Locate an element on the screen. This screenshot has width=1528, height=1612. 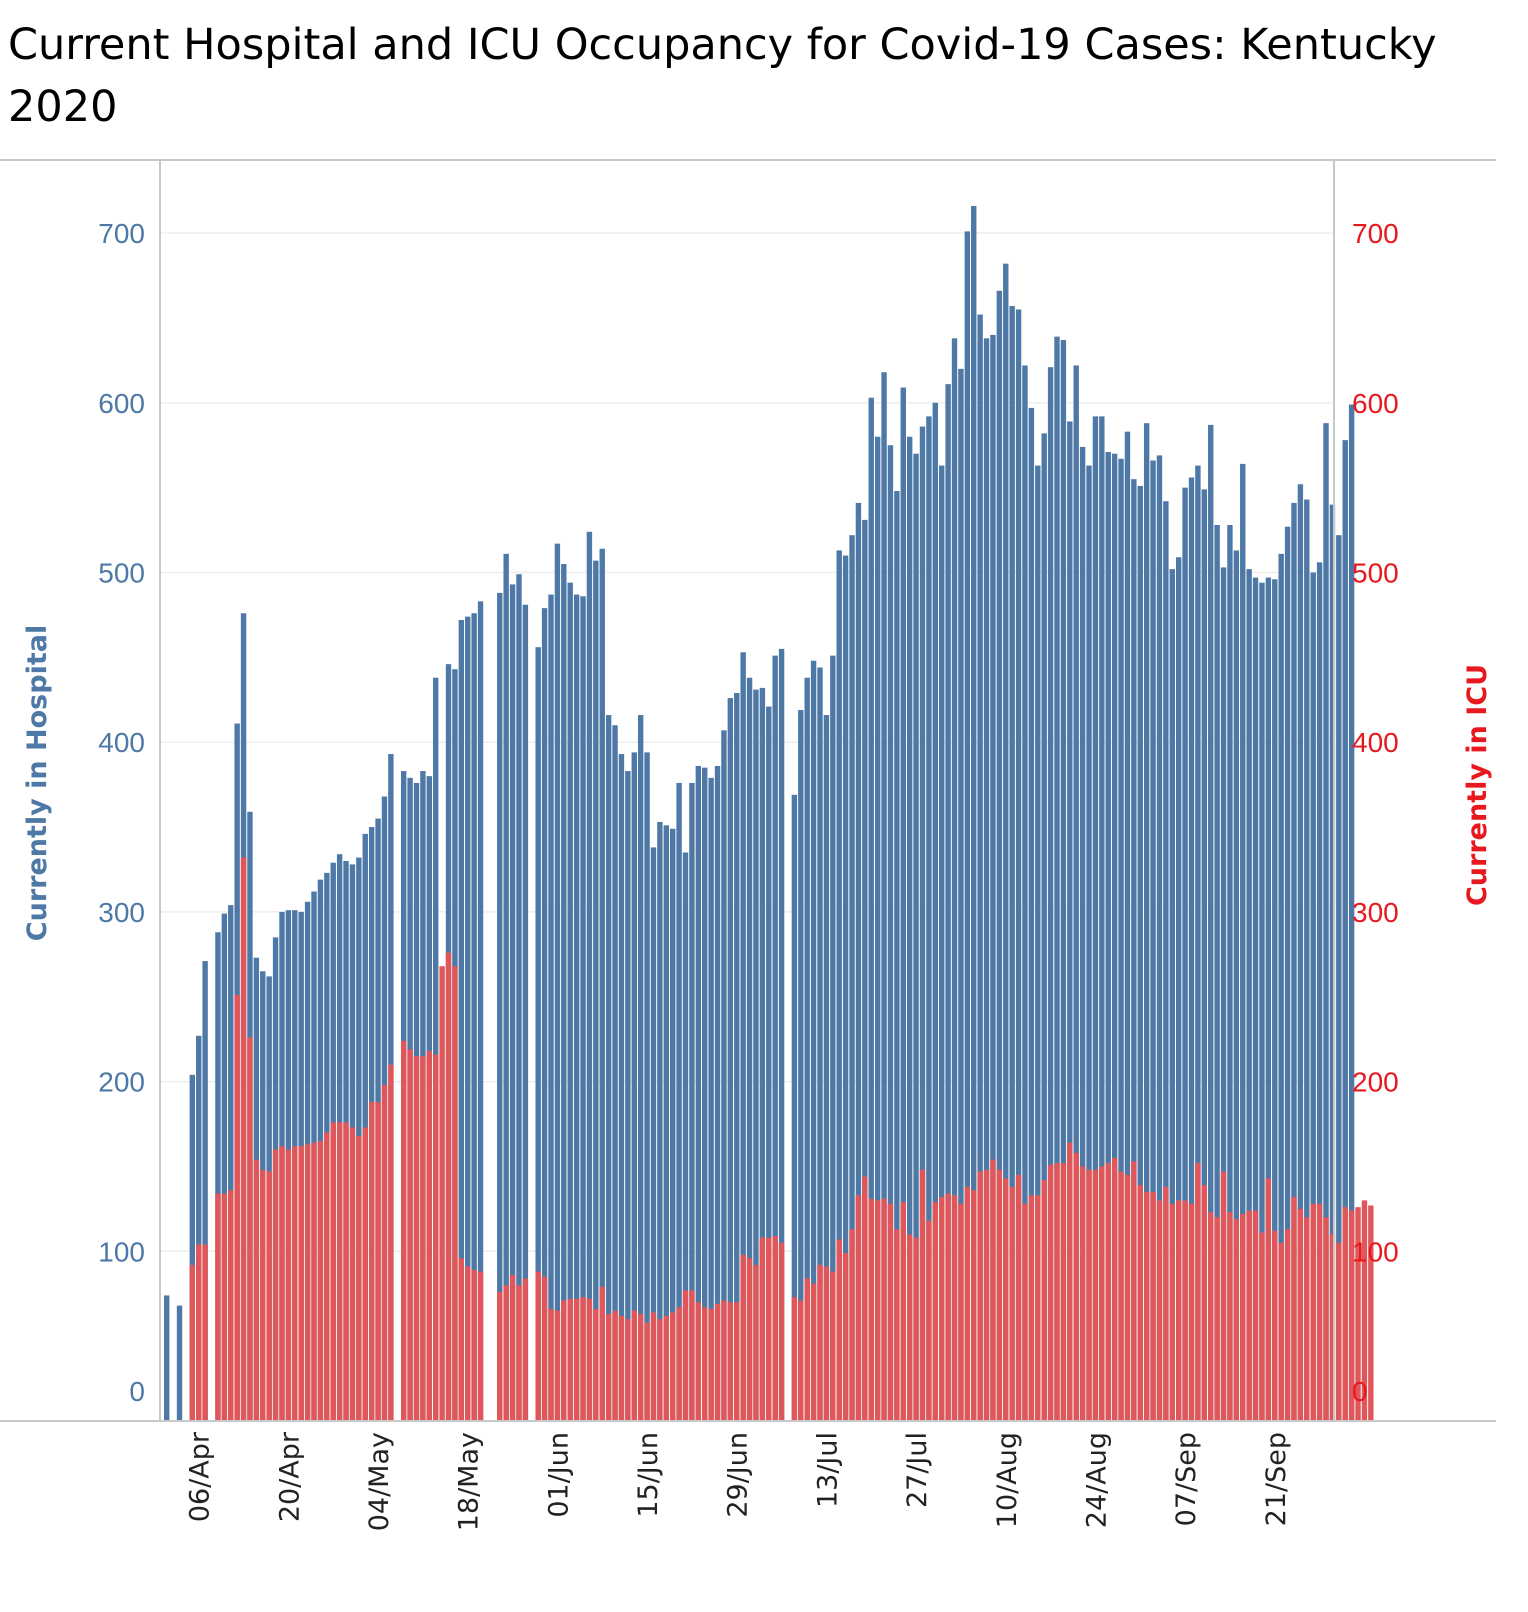
right-tick-label: 100 is located at coordinates (1375, 1251).